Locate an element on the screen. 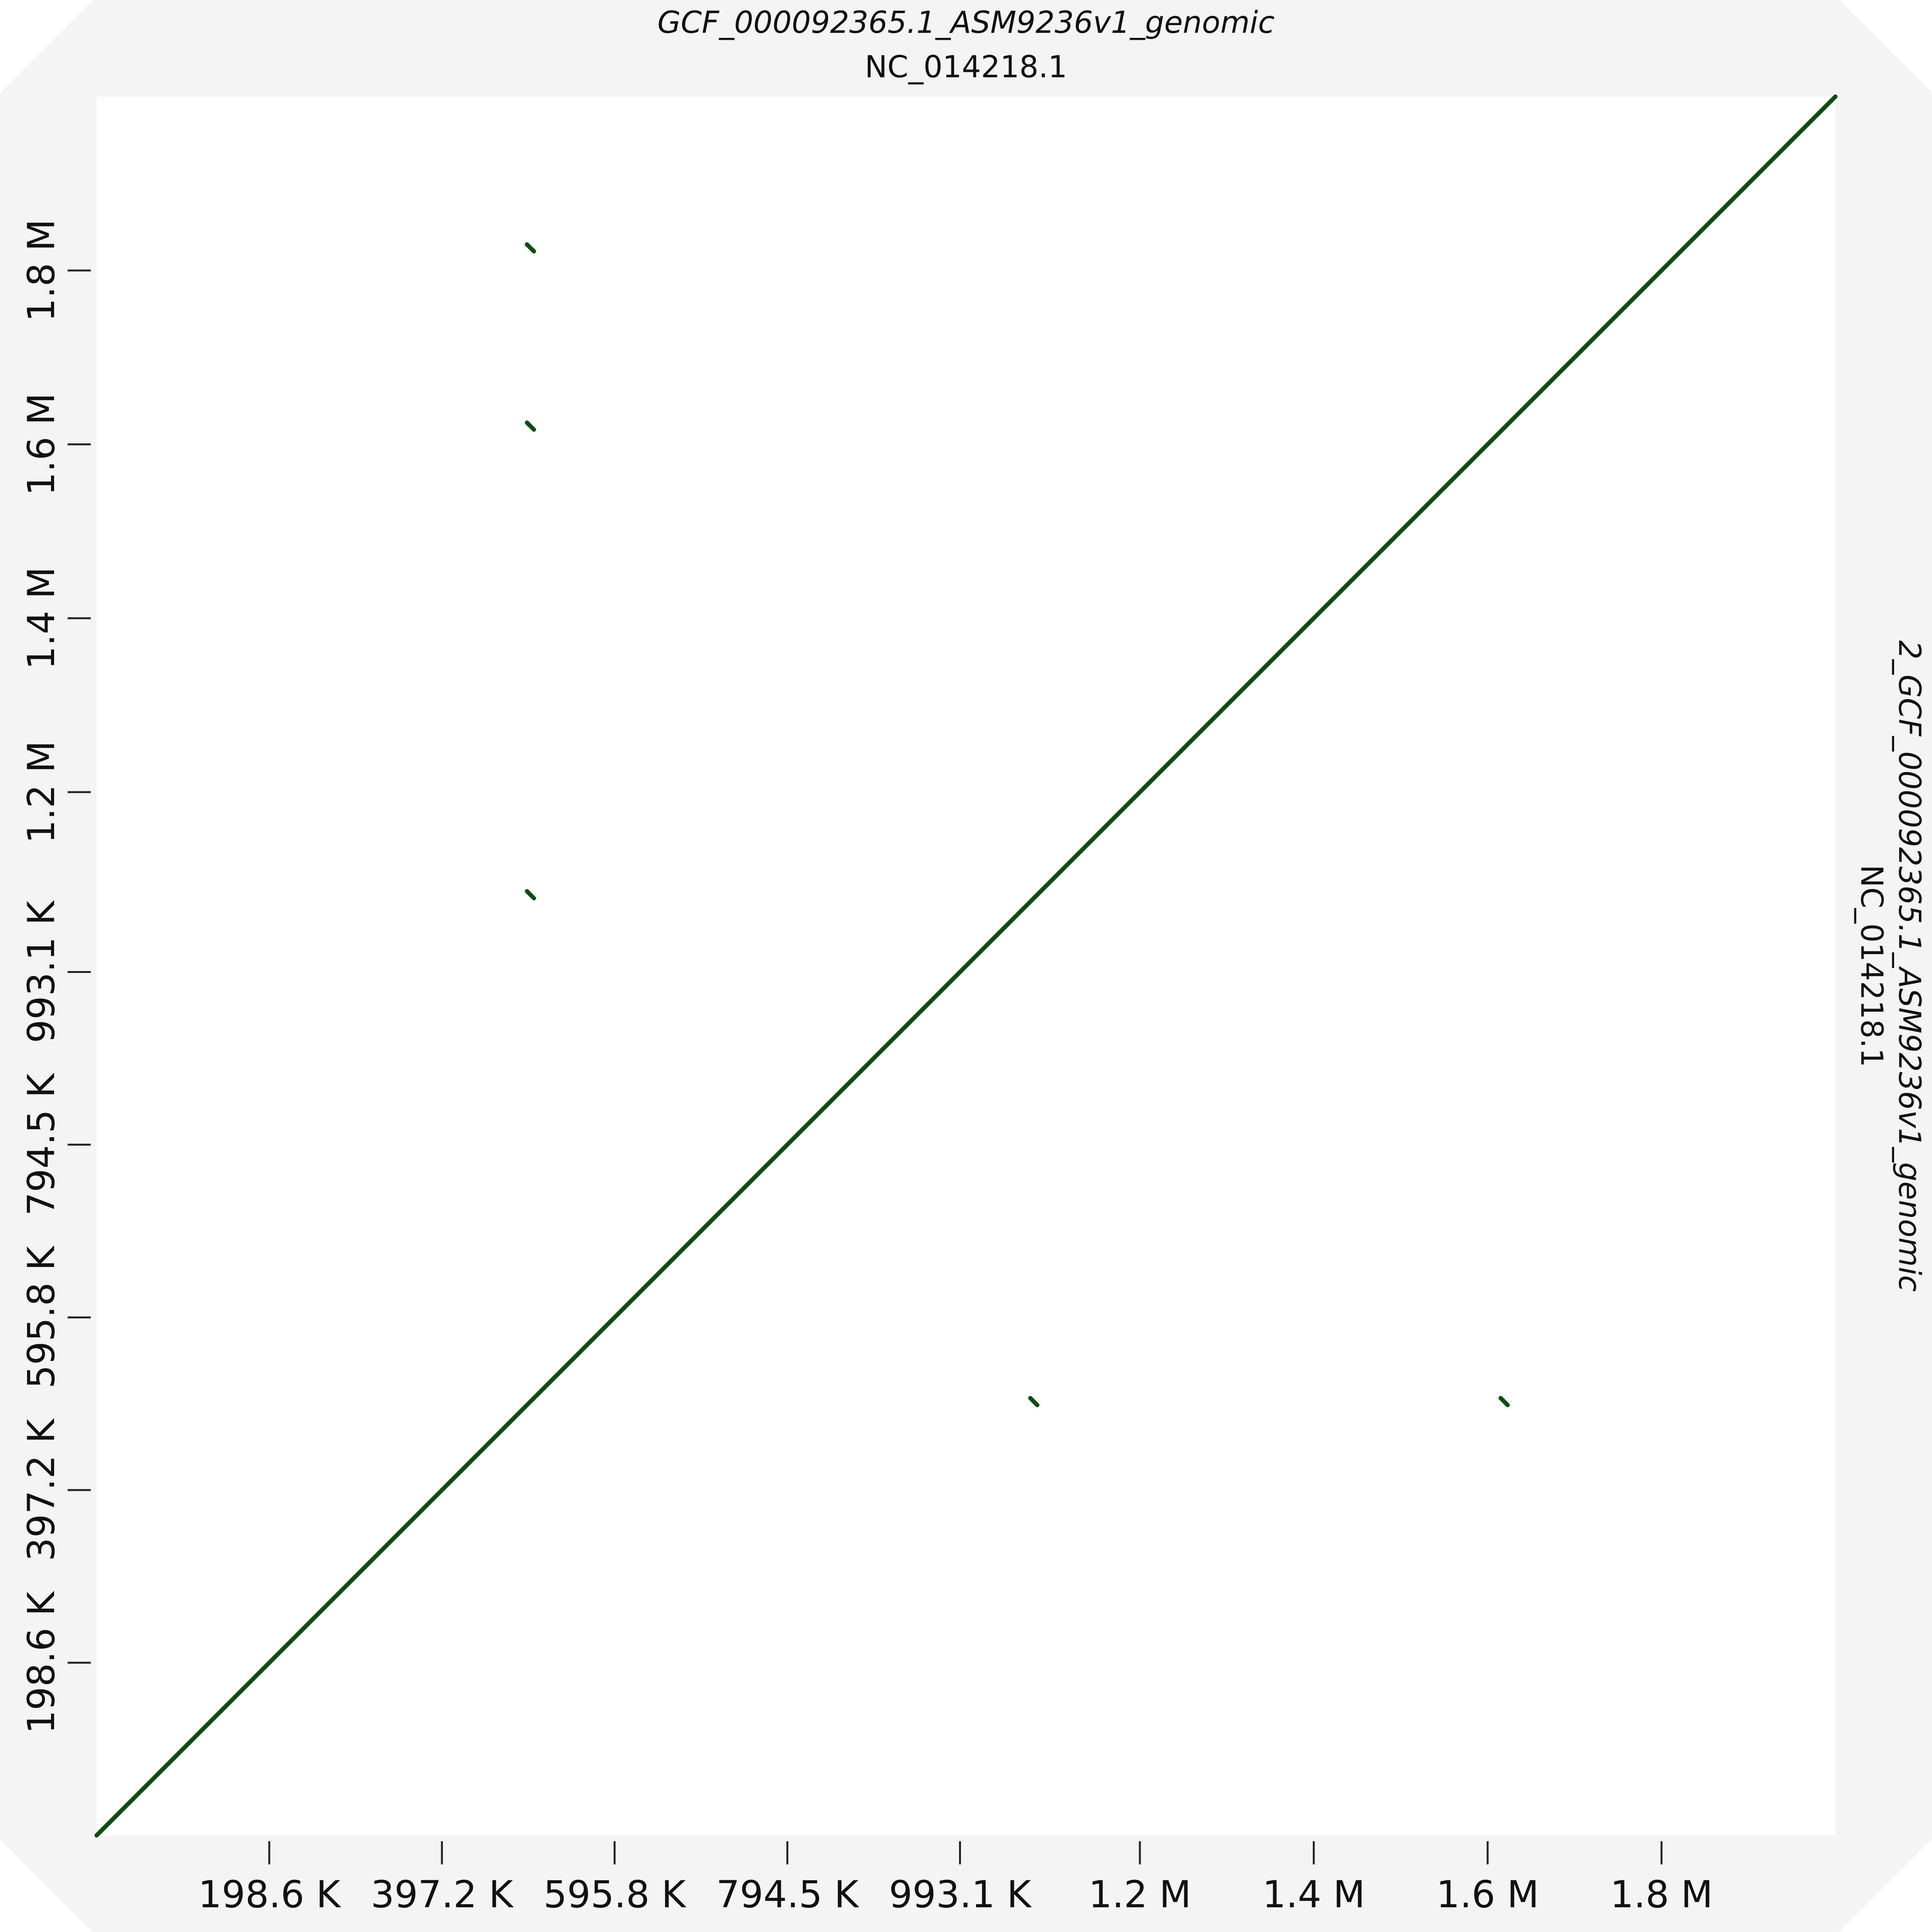 This screenshot has width=1932, height=1932. y-tick-label-5: 1.2 M is located at coordinates (41, 793).